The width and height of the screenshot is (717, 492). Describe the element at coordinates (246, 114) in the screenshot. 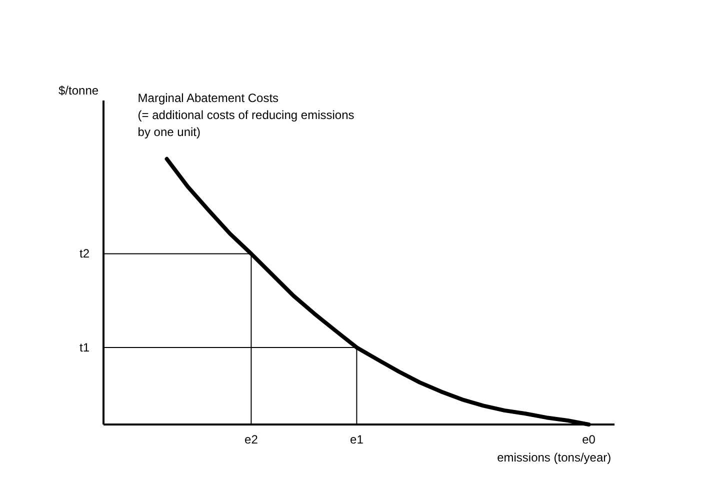

I see `text: Marginal Abatement Costs (= additional costs of reducing emissions by one unit)` at that location.